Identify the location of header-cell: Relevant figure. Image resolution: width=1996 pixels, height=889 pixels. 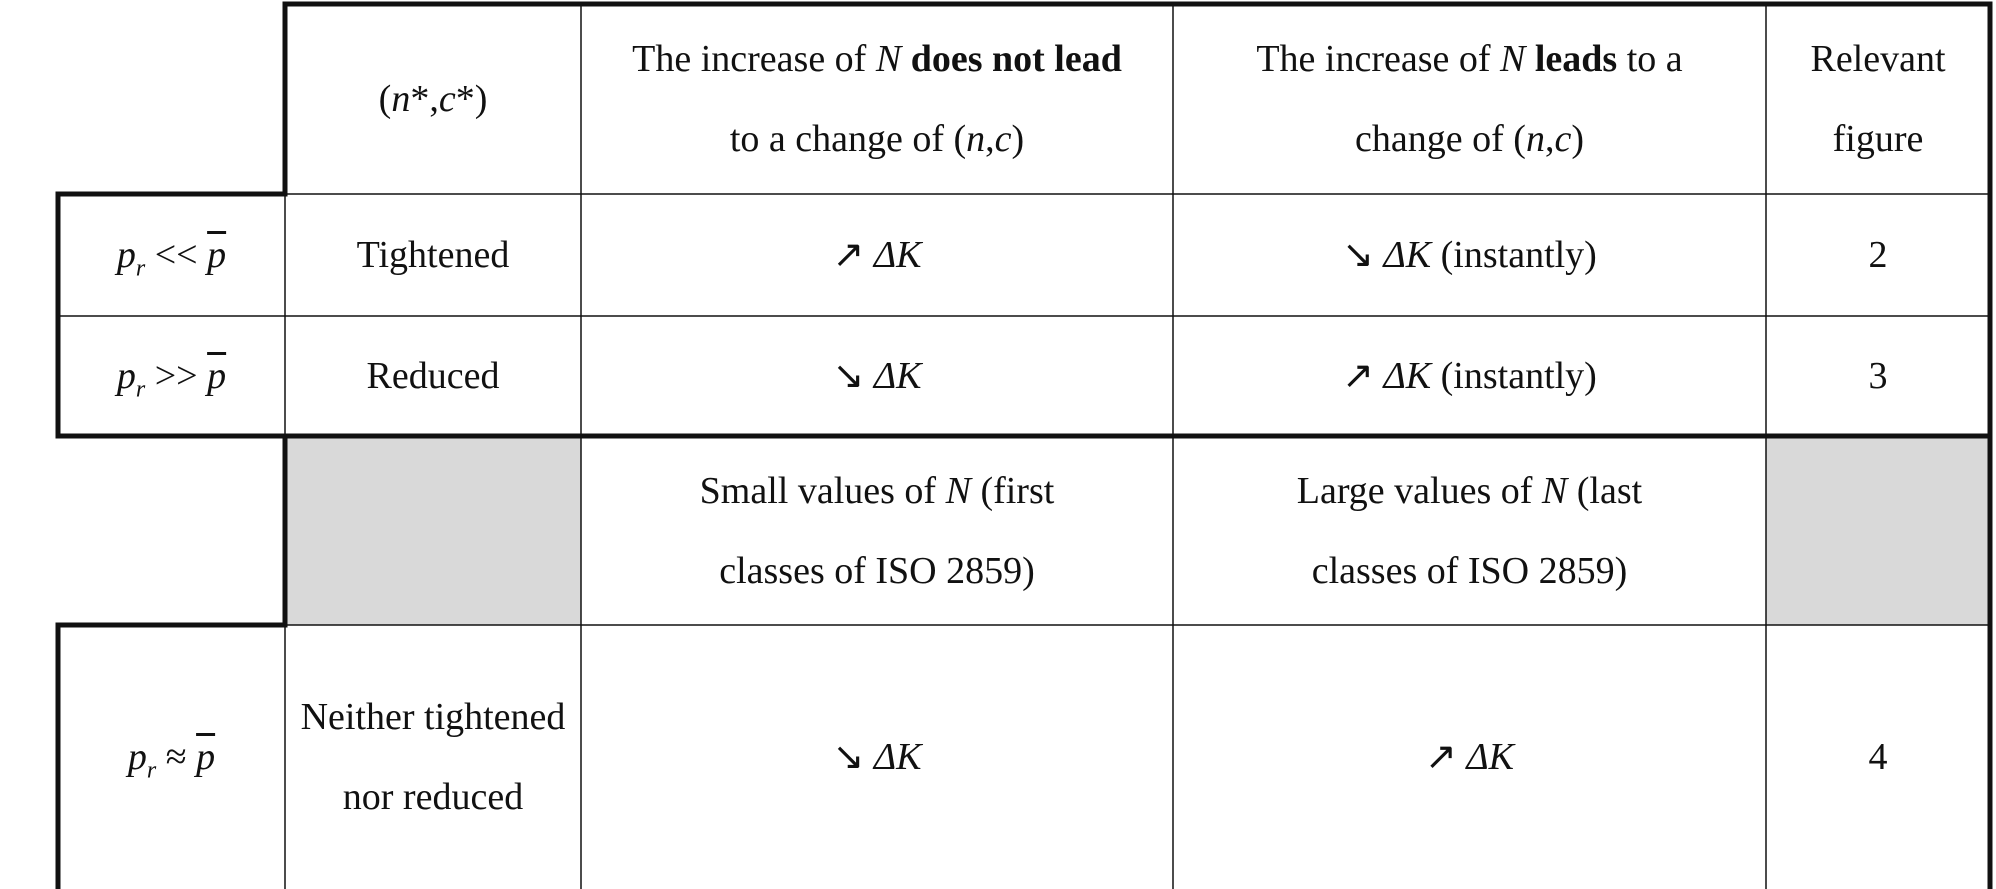
(1878, 99).